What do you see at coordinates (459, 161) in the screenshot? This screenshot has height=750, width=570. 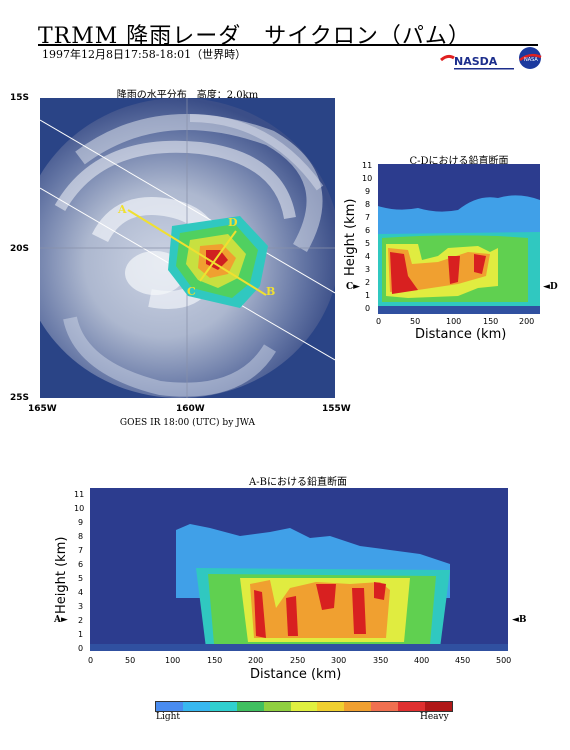 I see `cd-section-caption: C-Dにおける鉛直断面` at bounding box center [459, 161].